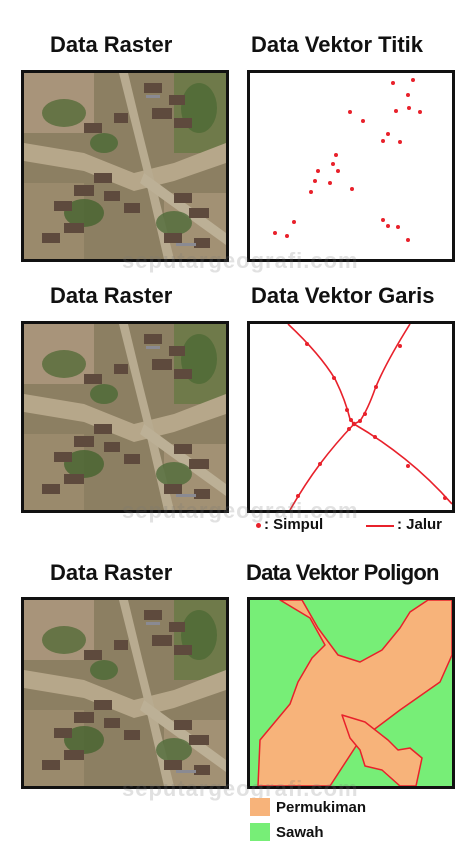 The image size is (474, 853). I want to click on vertex-legend-dot, so click(258, 525).